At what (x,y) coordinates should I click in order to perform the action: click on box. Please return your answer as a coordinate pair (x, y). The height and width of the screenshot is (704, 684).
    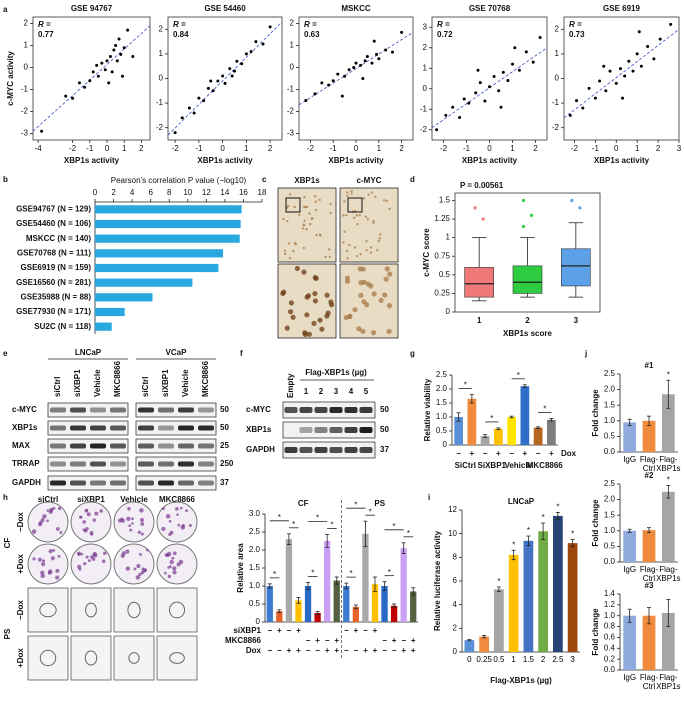
    Looking at the image, I should click on (576, 267).